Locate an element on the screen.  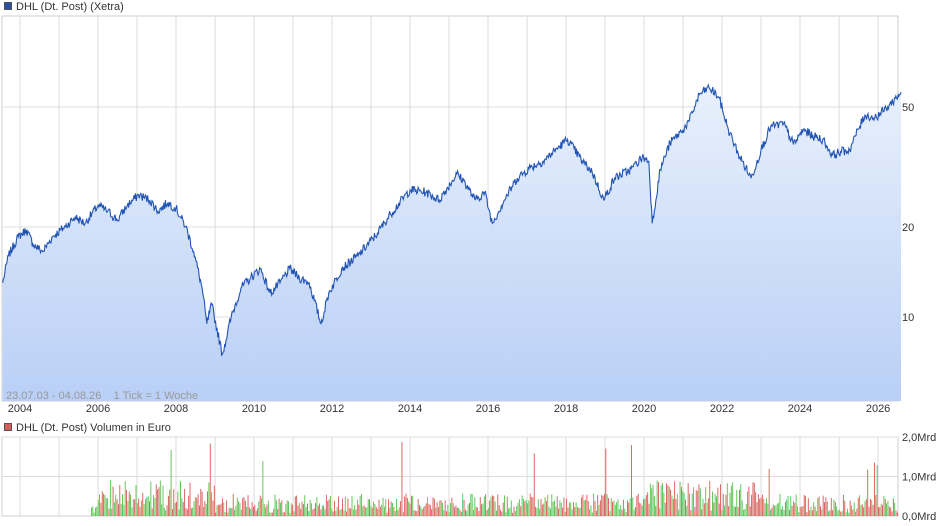
price-x-tick-label: 2018 is located at coordinates (566, 409).